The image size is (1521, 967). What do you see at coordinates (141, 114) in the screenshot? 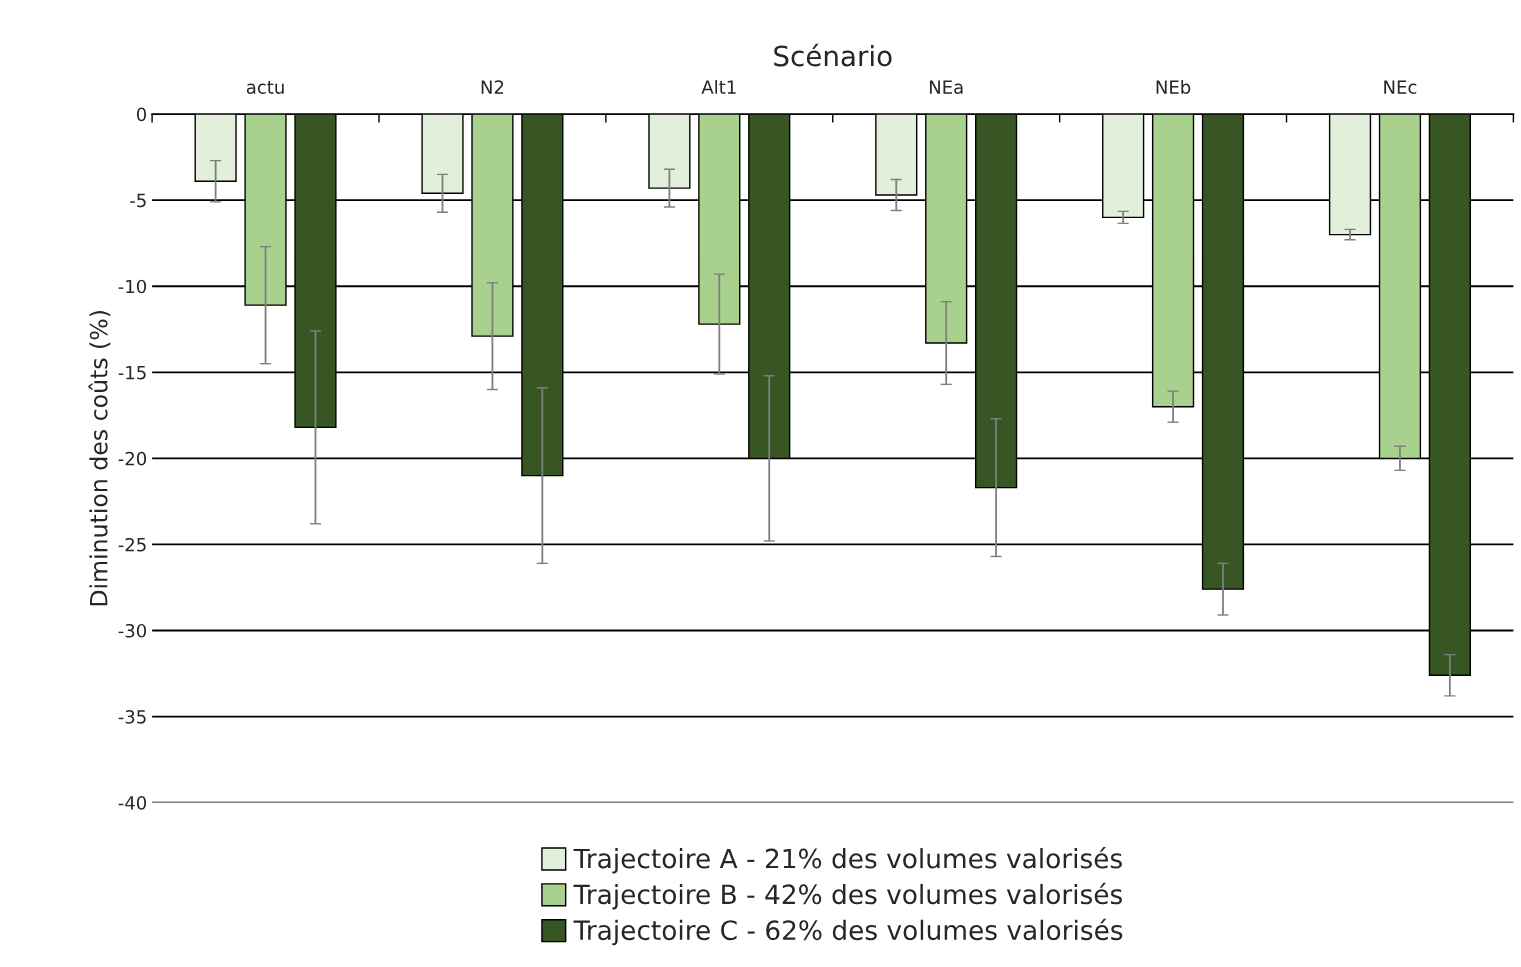
I see `y-tick-label: 0` at bounding box center [141, 114].